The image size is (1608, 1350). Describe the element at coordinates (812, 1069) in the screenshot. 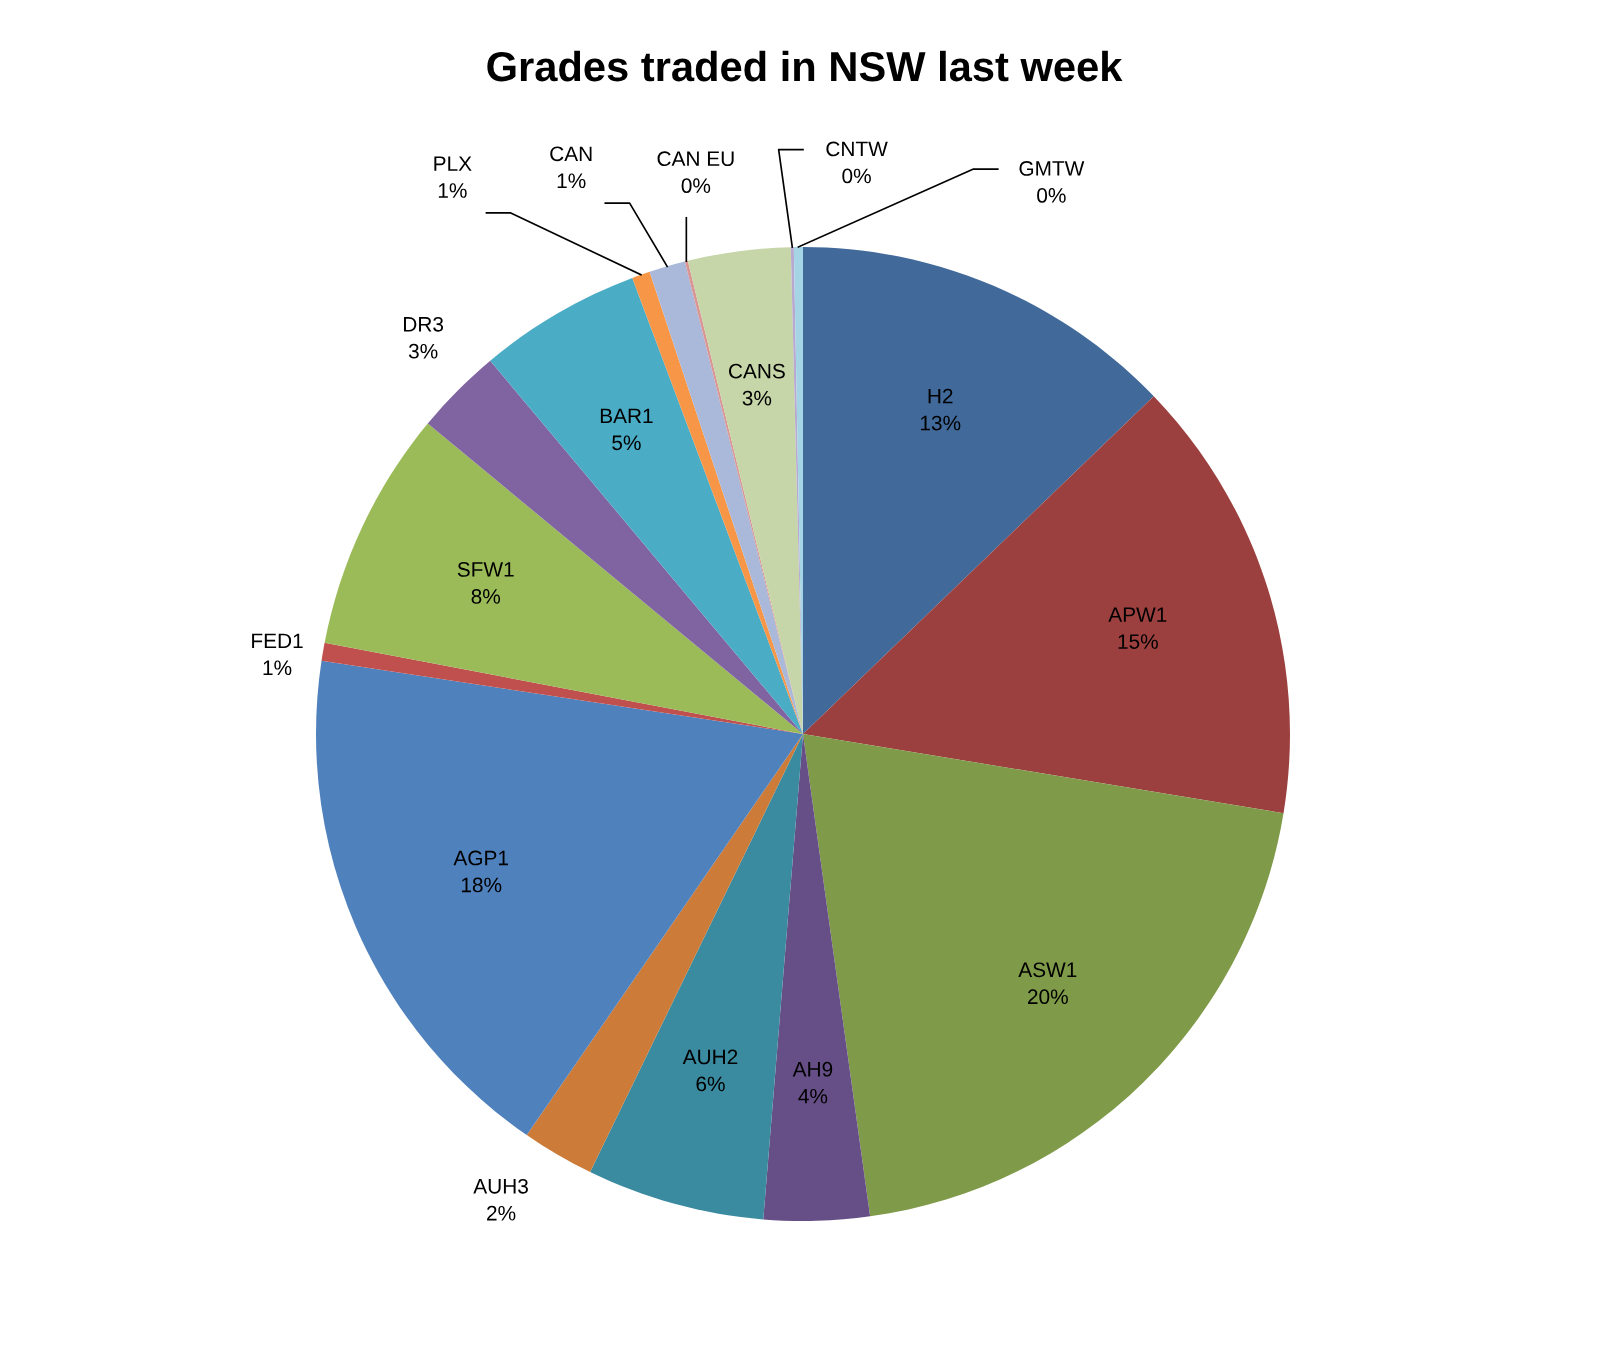

I see `slice-label: AH9` at that location.